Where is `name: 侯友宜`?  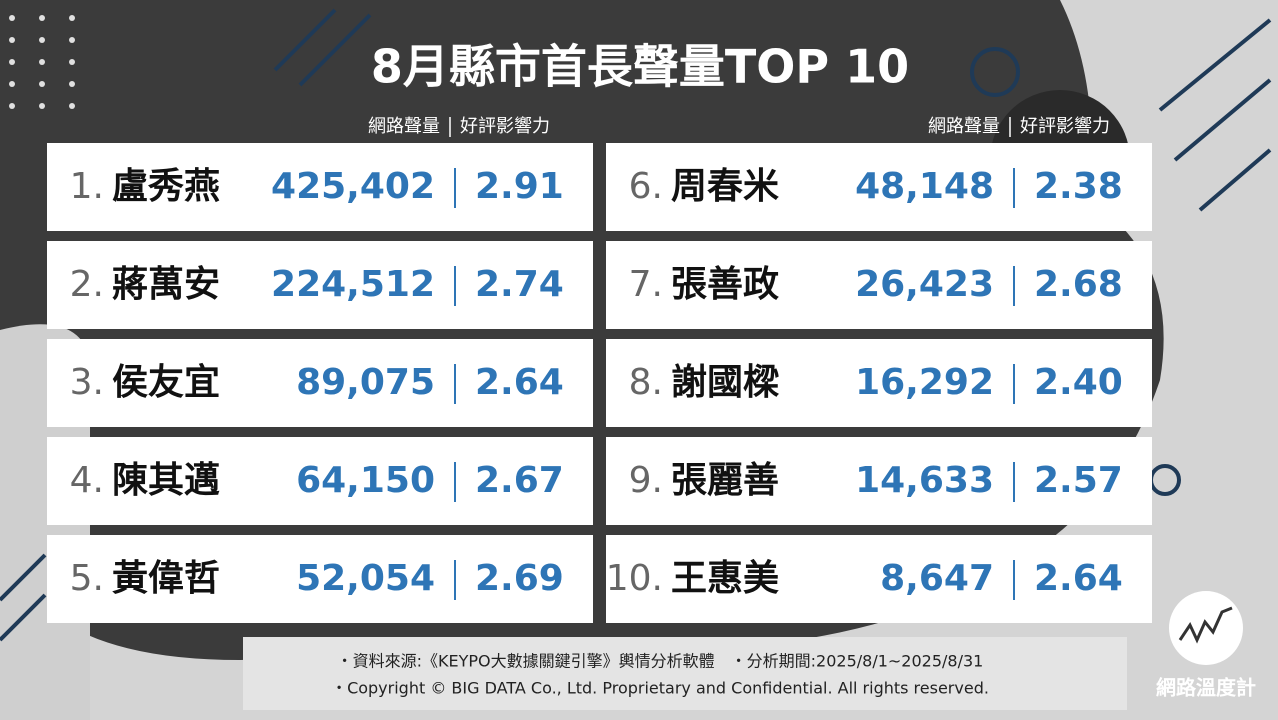
name: 侯友宜 is located at coordinates (166, 382).